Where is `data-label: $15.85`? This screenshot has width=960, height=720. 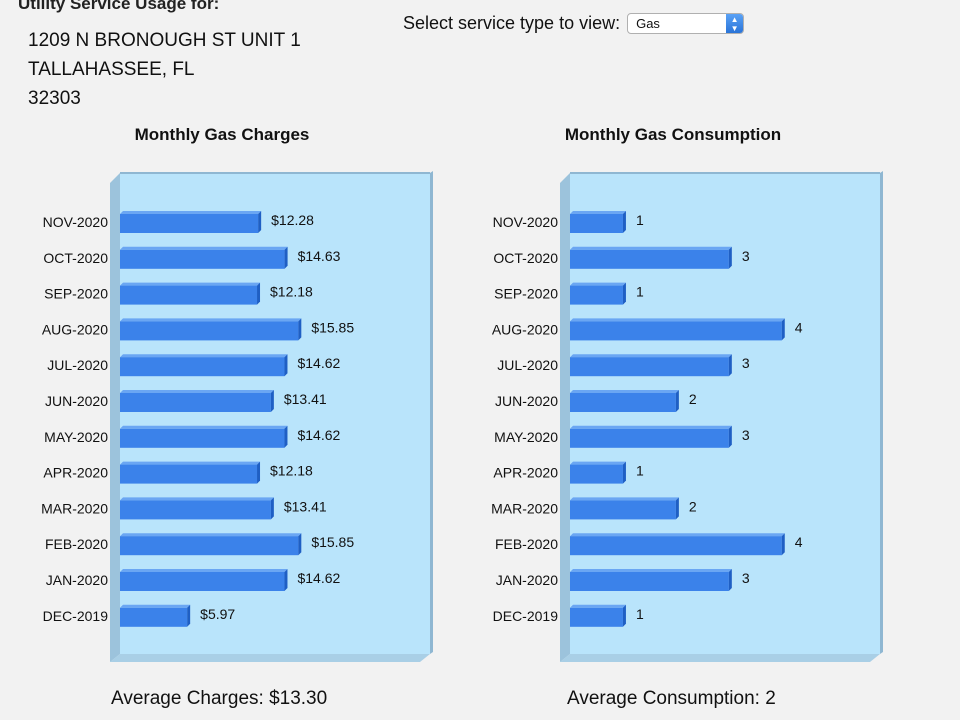 data-label: $15.85 is located at coordinates (332, 542).